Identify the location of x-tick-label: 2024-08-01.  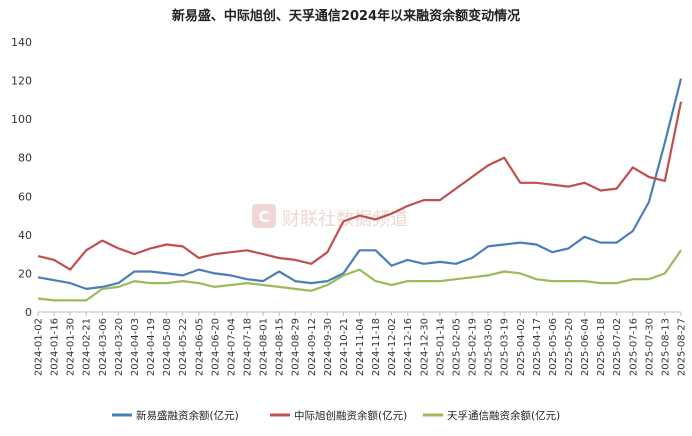
(264, 347).